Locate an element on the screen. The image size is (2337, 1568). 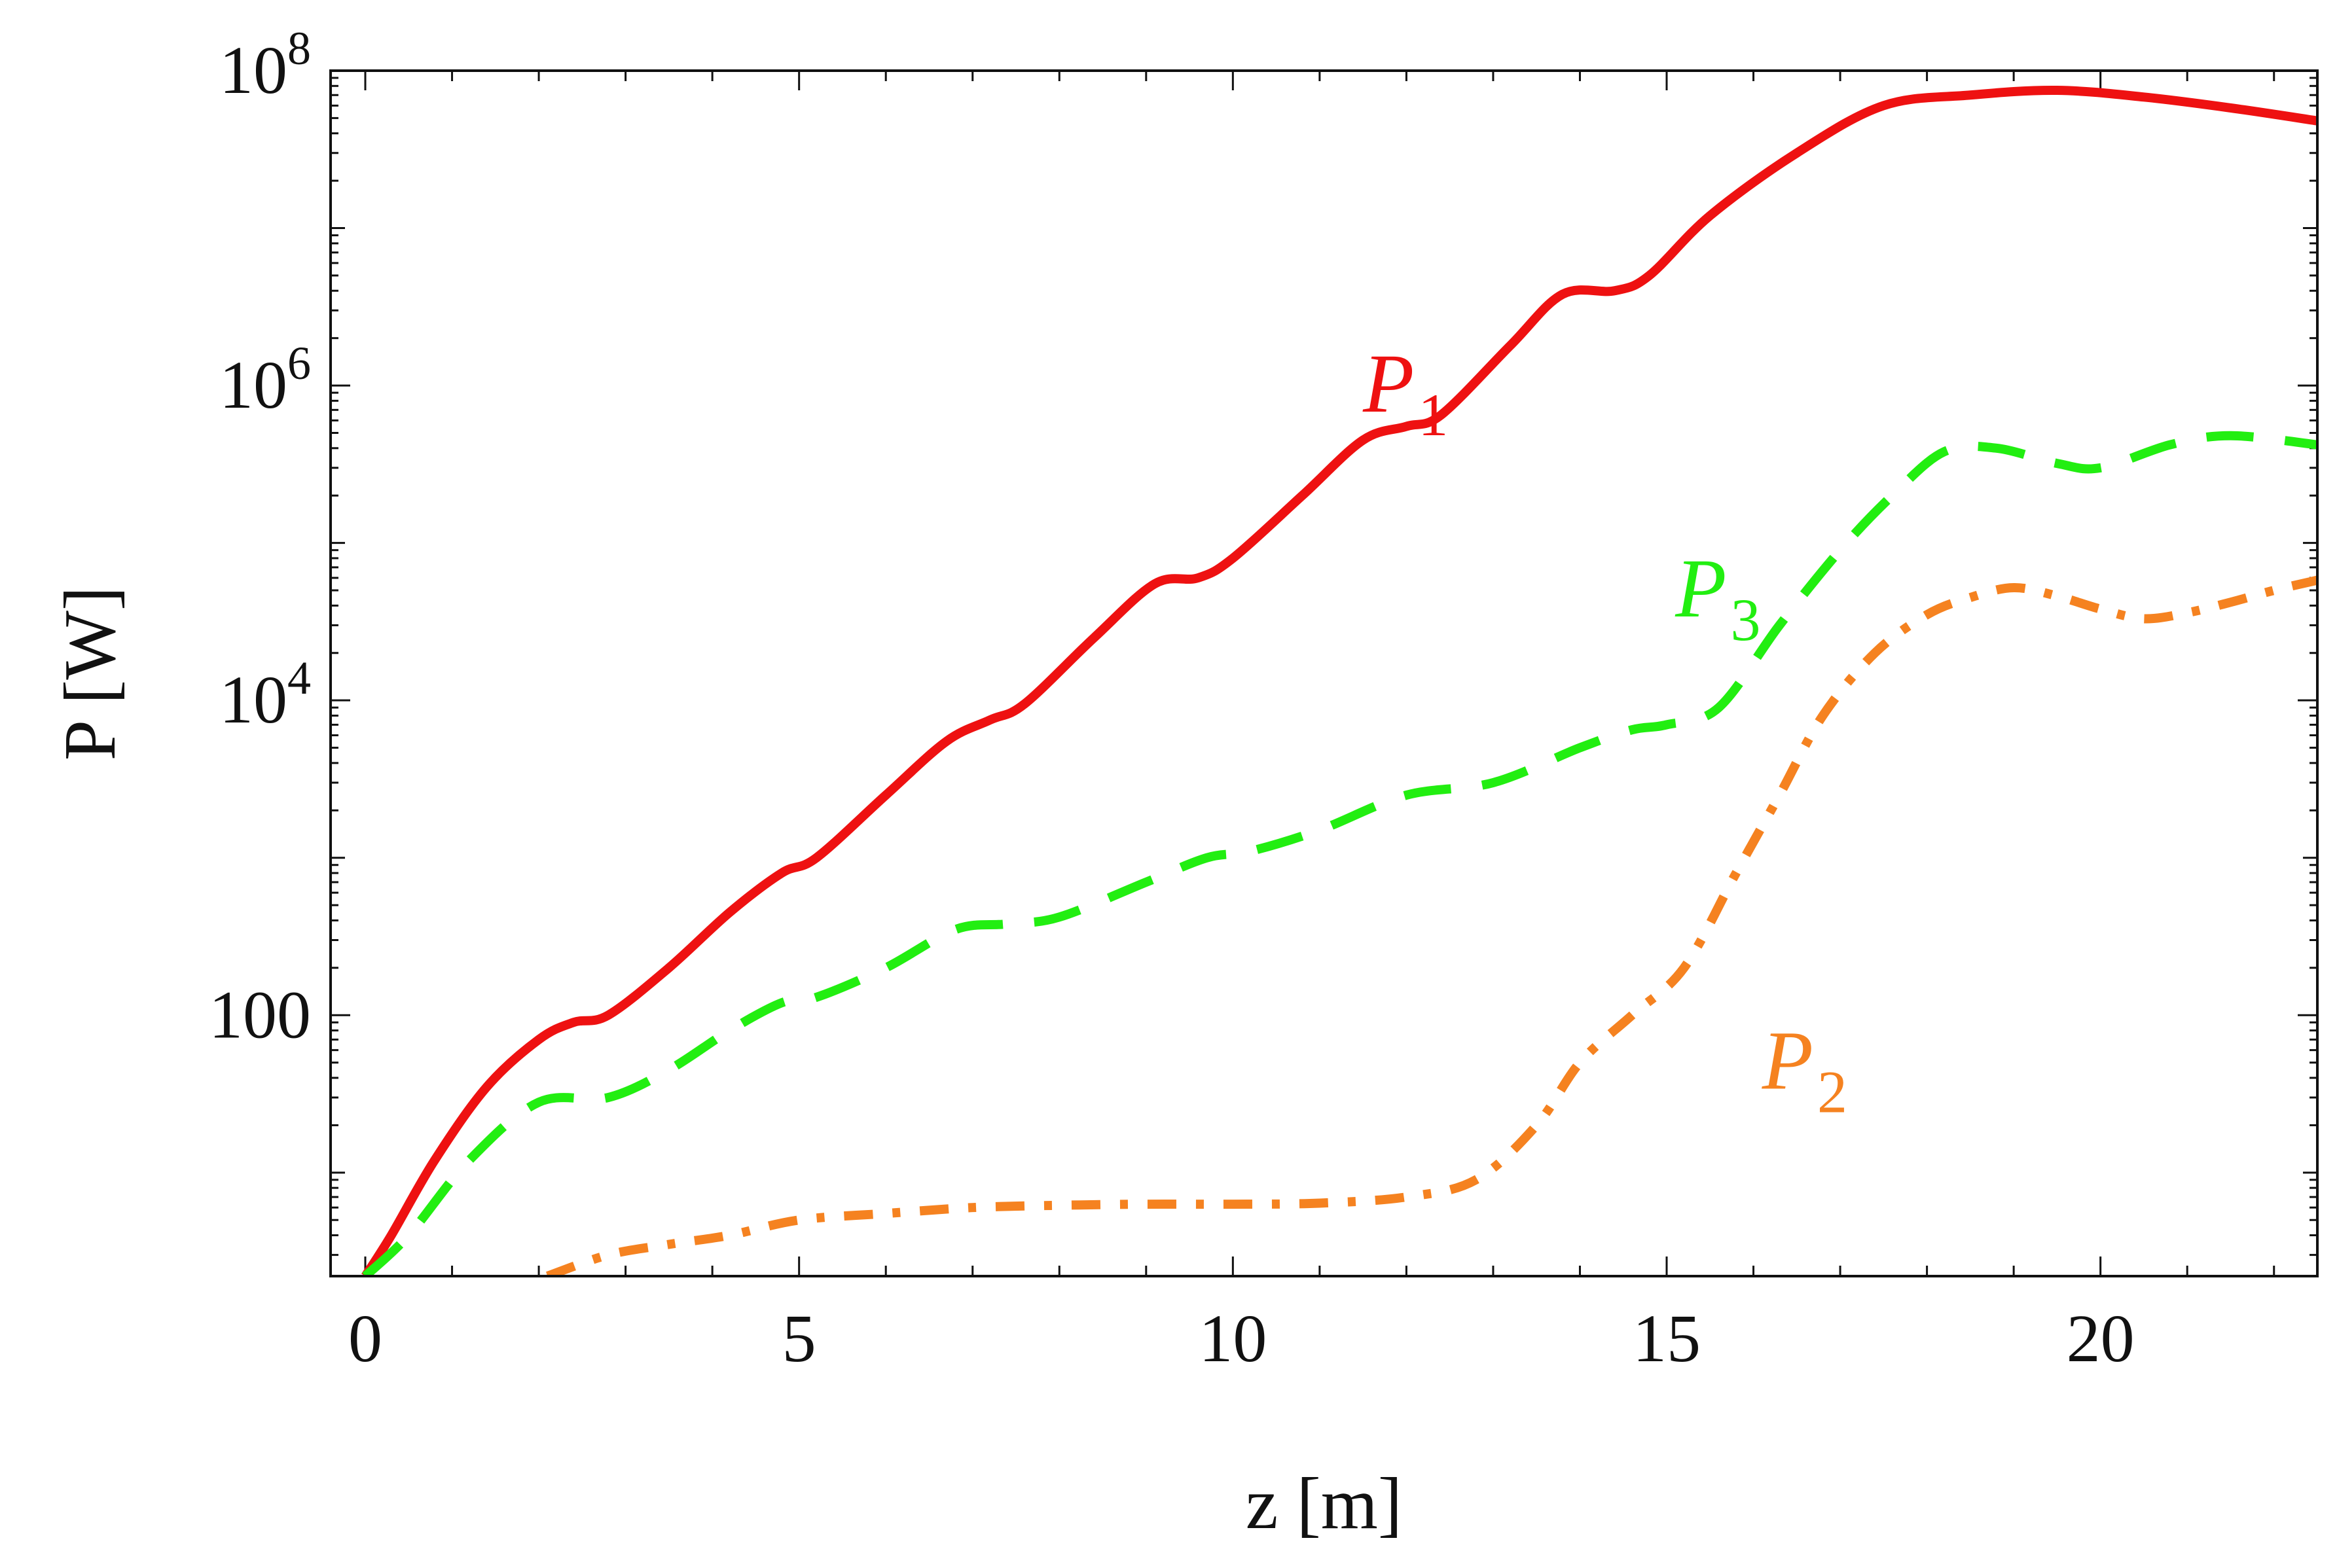
x-tick-label: 20 is located at coordinates (2101, 1338).